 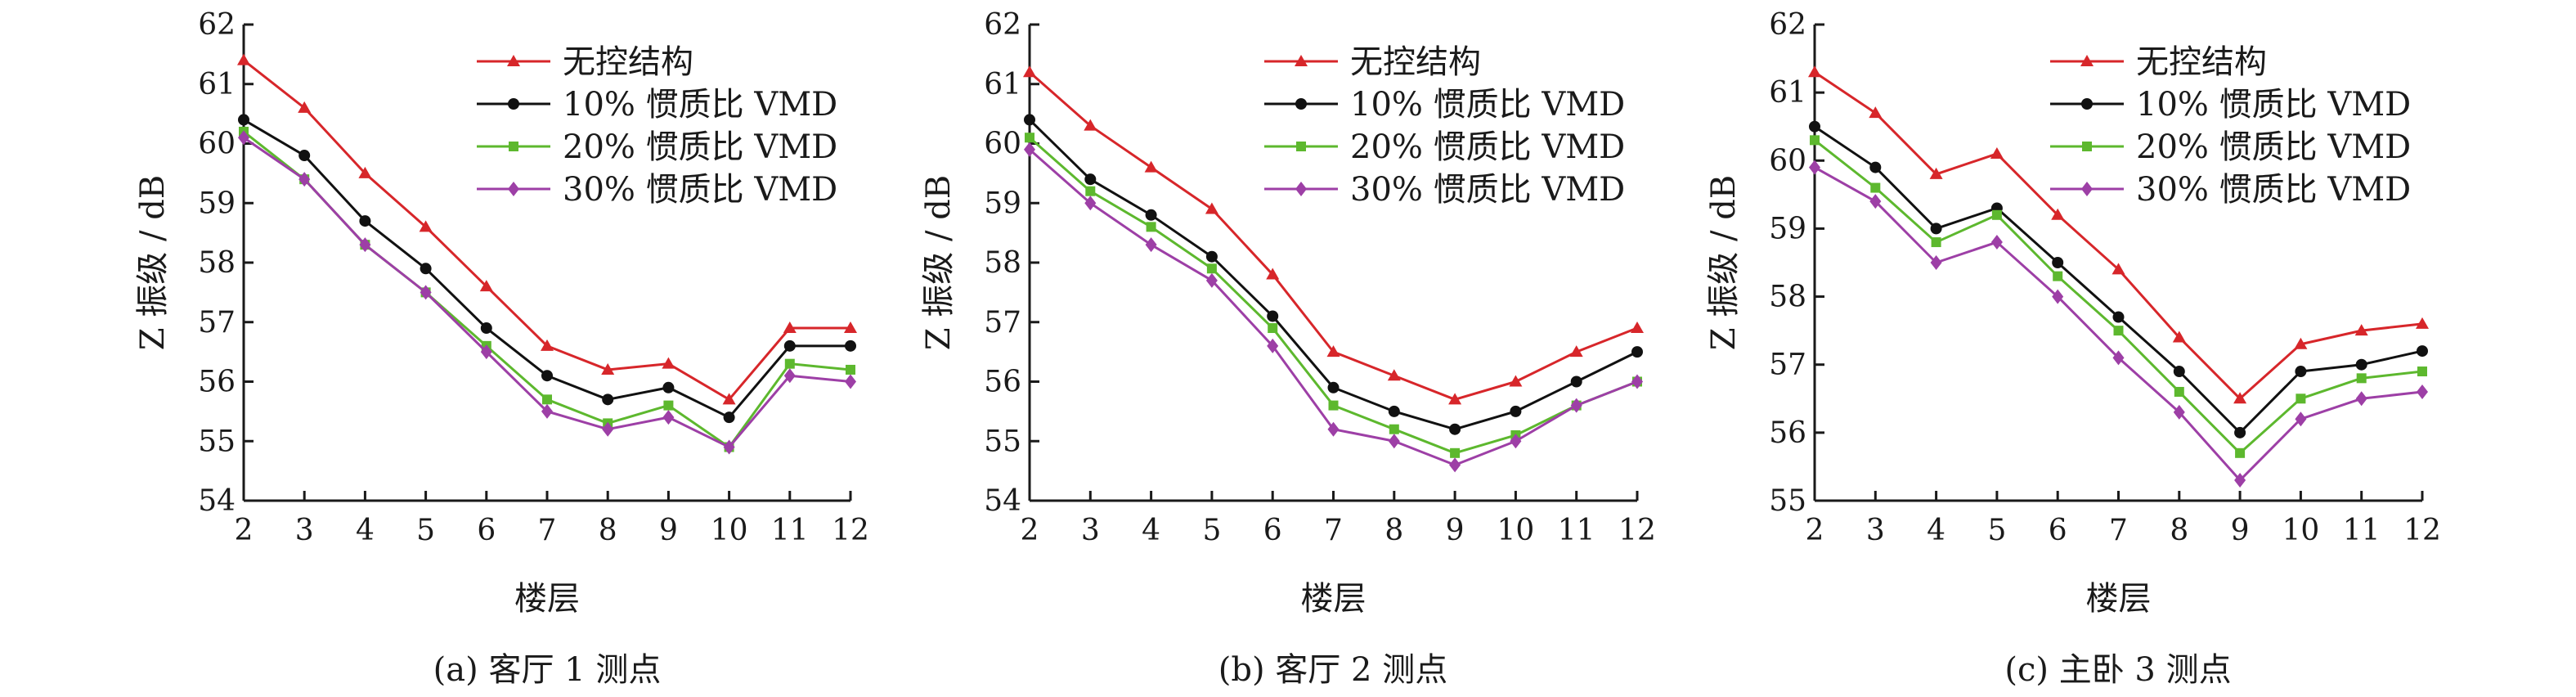 I want to click on y-tick-label: 58, so click(x=1787, y=297).